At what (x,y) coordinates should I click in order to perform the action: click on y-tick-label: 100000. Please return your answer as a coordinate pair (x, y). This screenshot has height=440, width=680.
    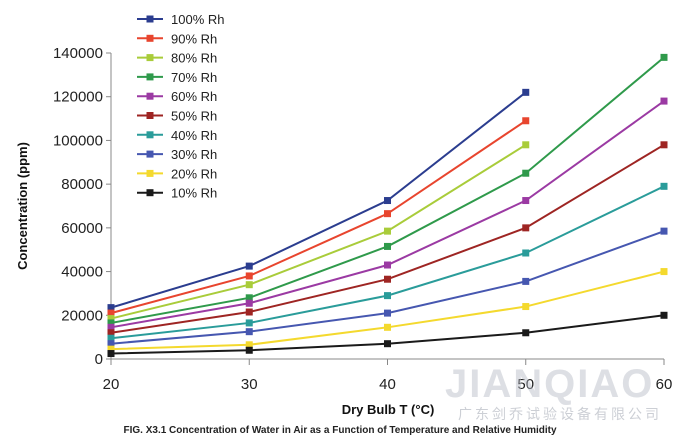
    Looking at the image, I should click on (78, 140).